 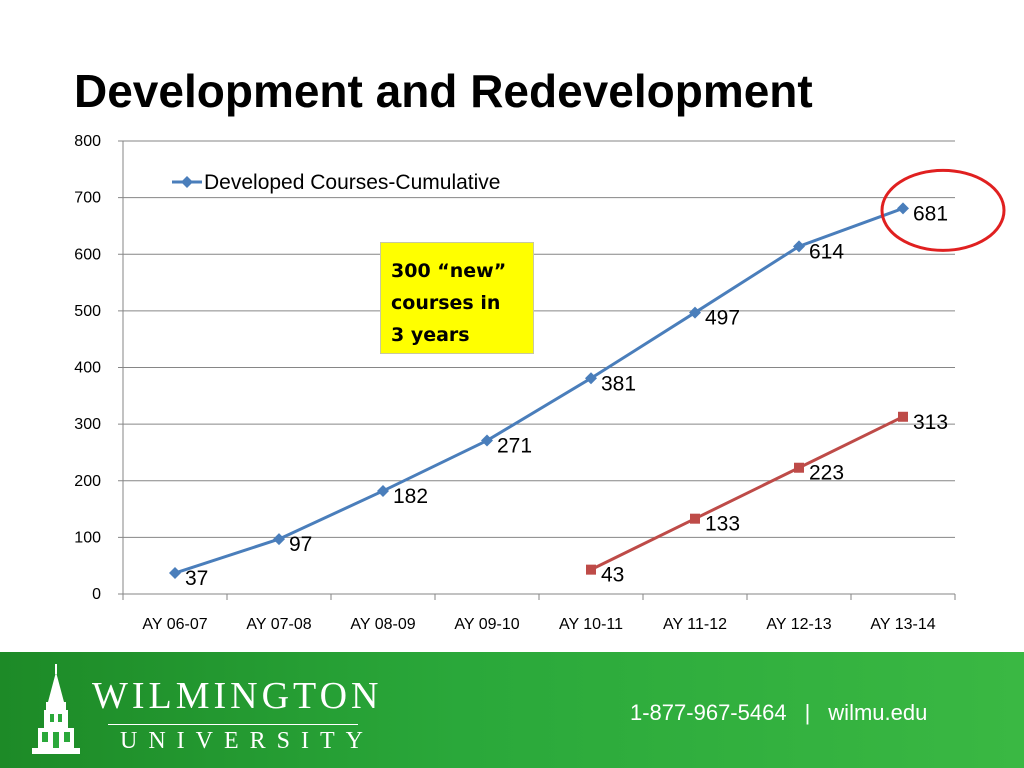 I want to click on x-tick-label: AY 08-09, so click(x=382, y=624).